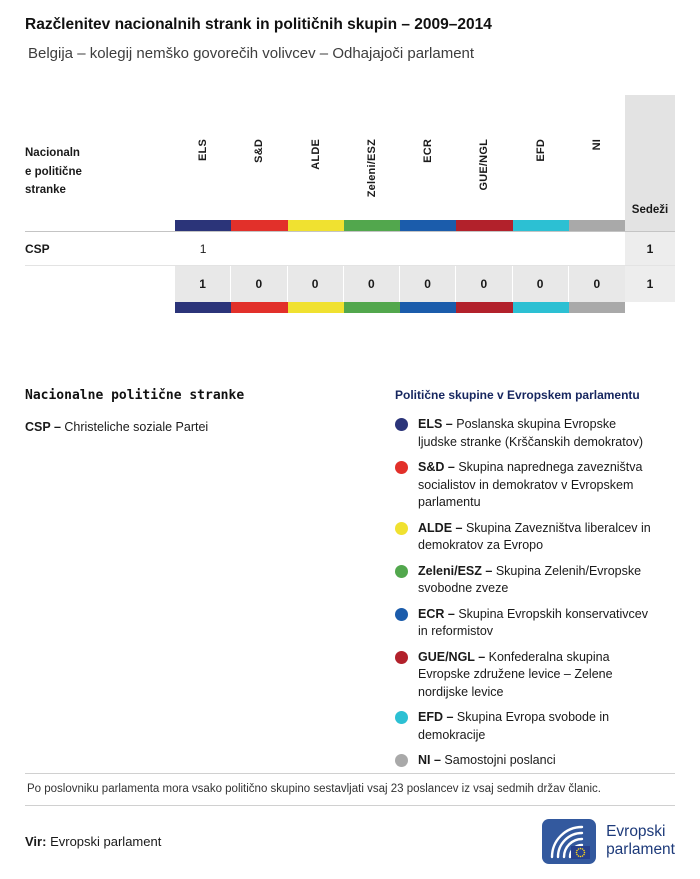 This screenshot has width=700, height=879. What do you see at coordinates (435, 424) in the screenshot?
I see `group-abbr: ELS –` at bounding box center [435, 424].